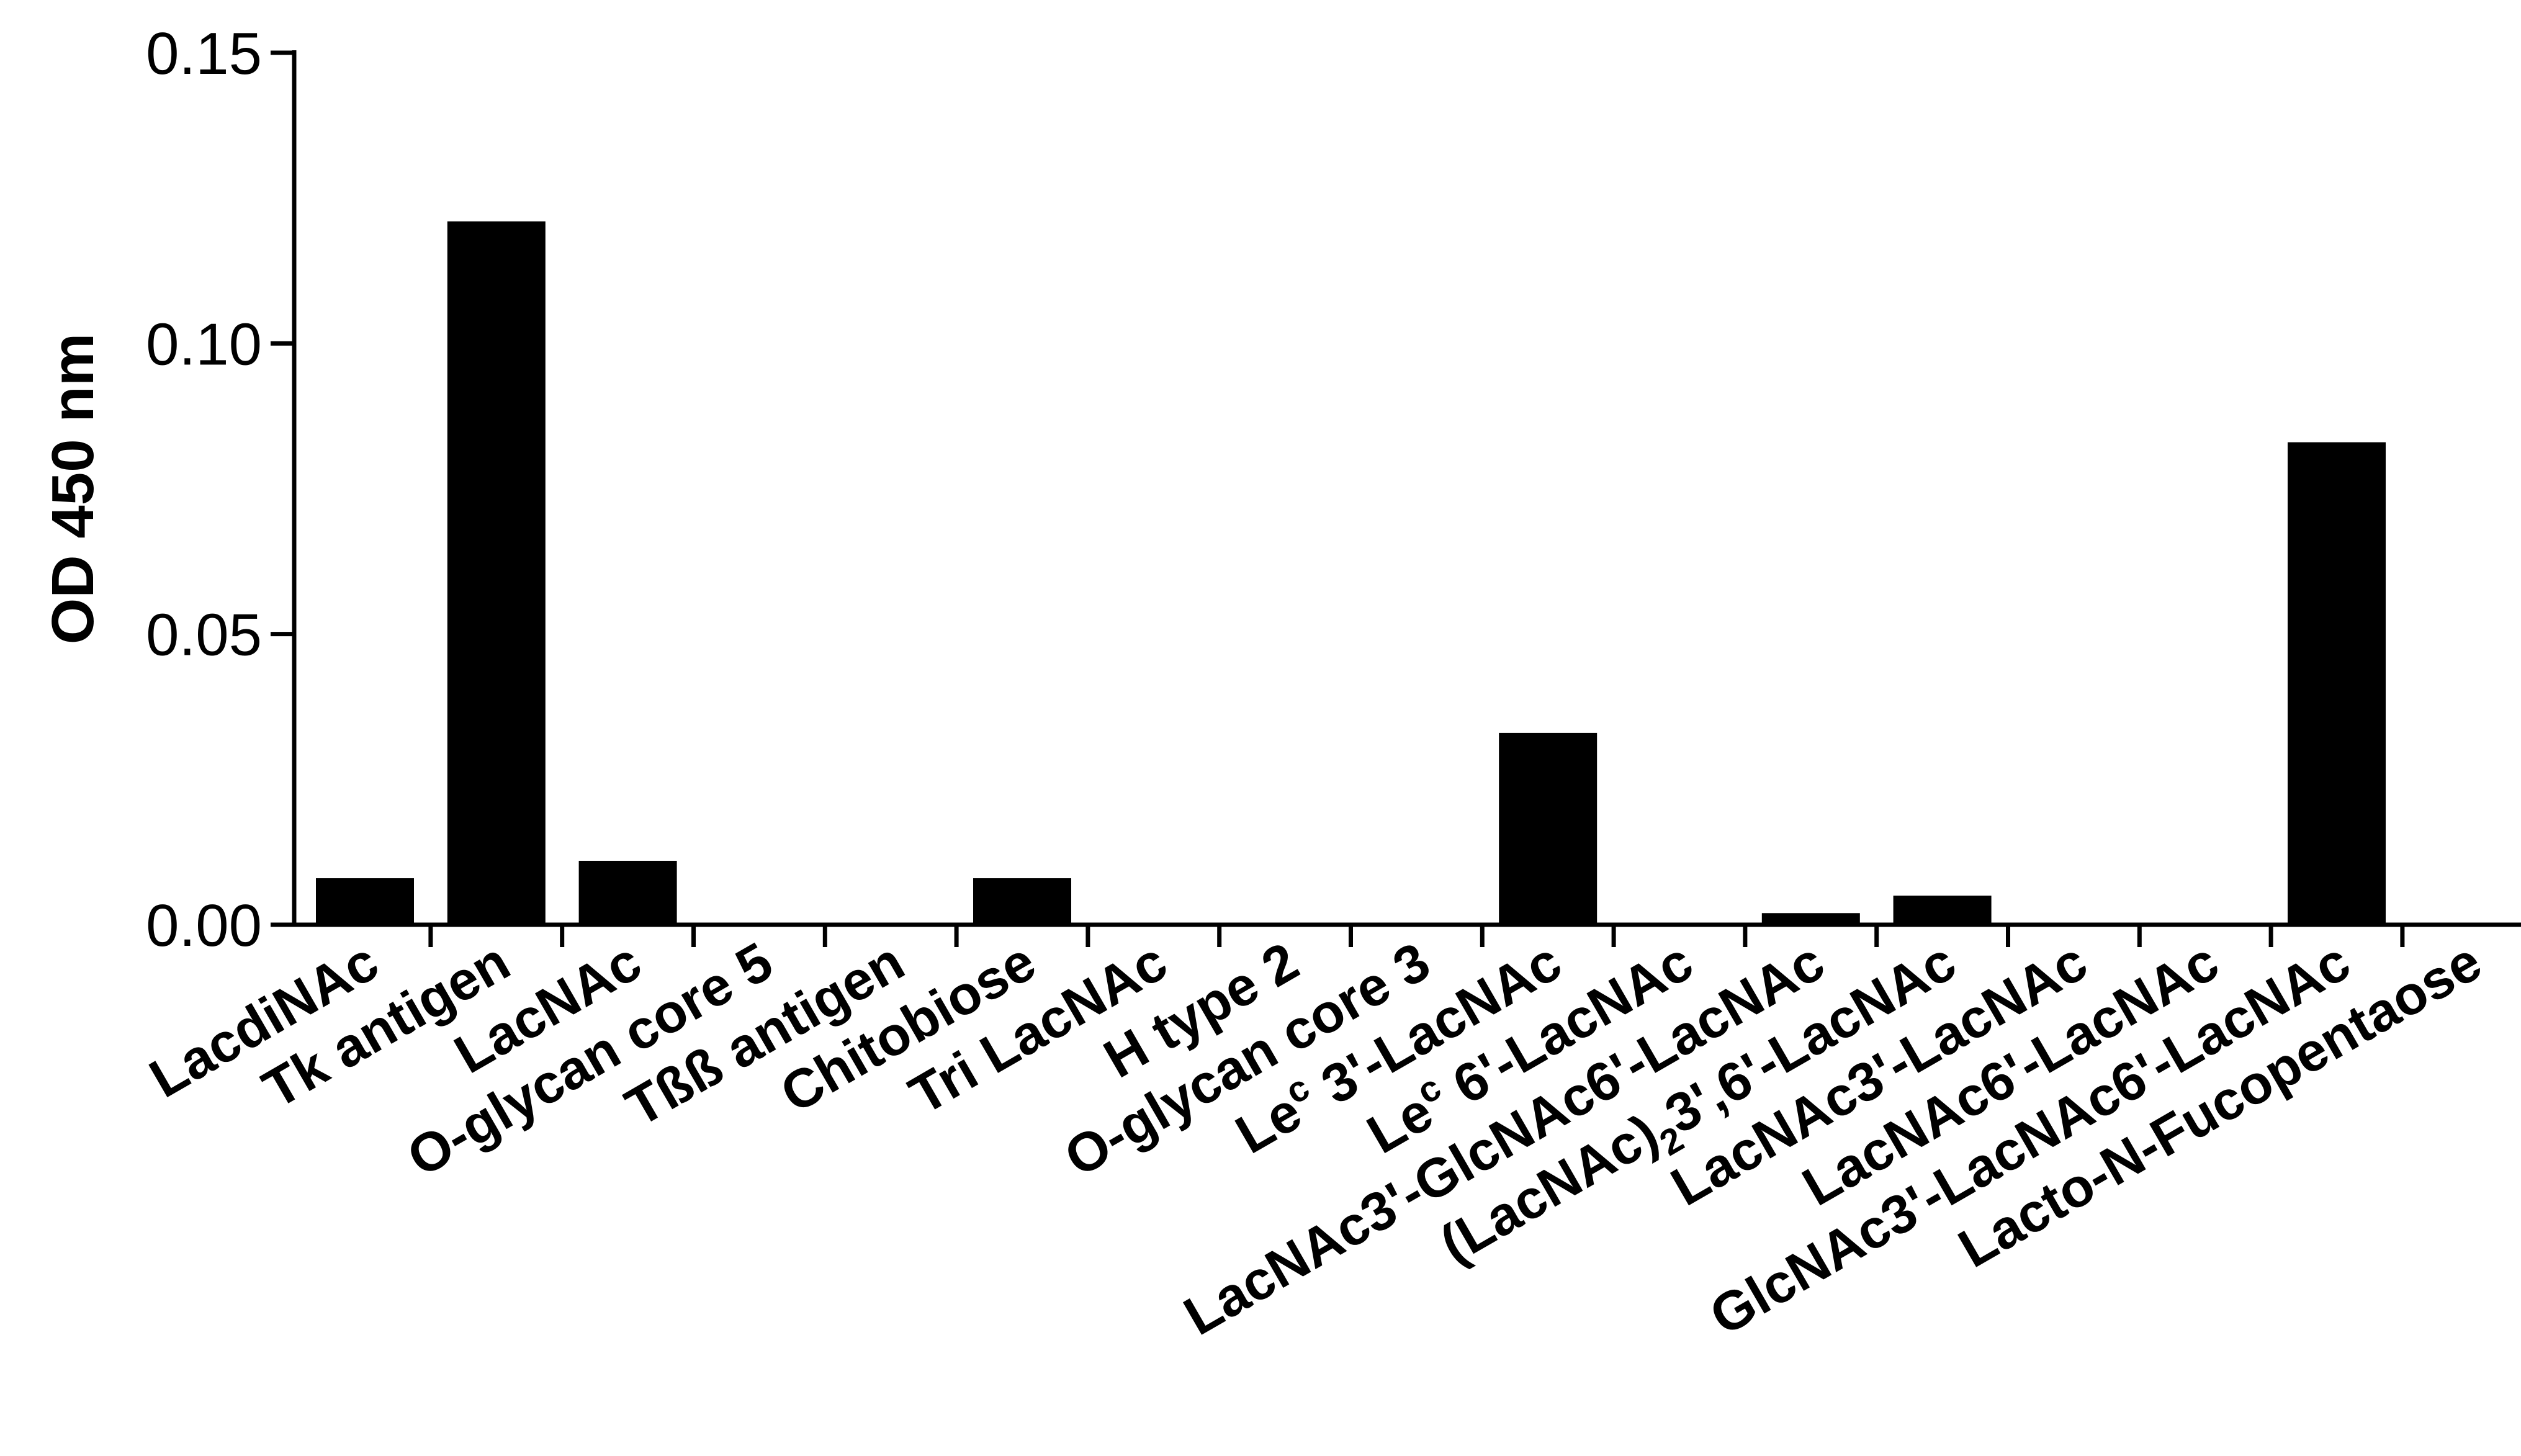  I want to click on y-axis: 0.00 0.05 0.10 0.15, so click(222, 489).